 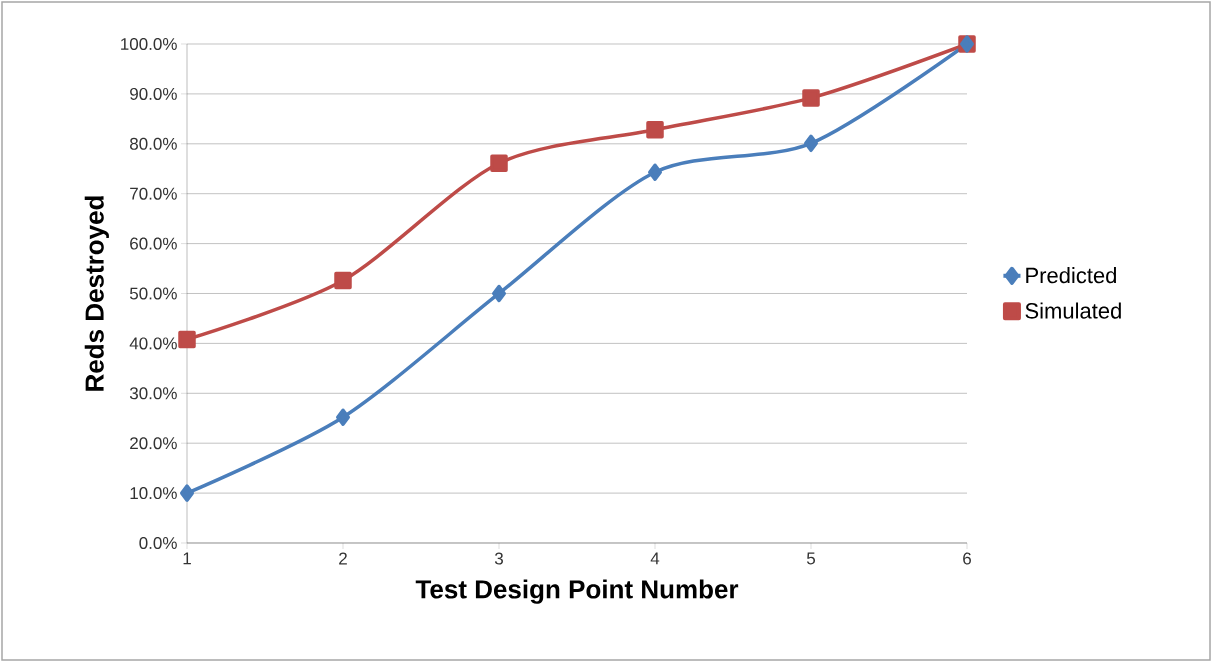 I want to click on y-tick-label: 50.0%, so click(x=153, y=293).